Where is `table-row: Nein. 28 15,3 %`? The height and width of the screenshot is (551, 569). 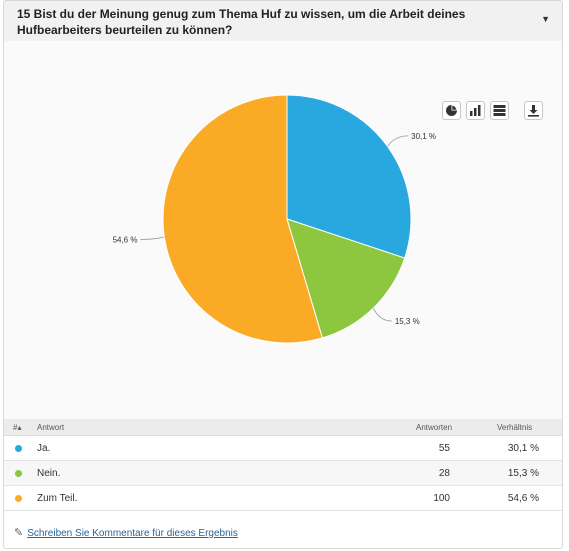 table-row: Nein. 28 15,3 % is located at coordinates (283, 473).